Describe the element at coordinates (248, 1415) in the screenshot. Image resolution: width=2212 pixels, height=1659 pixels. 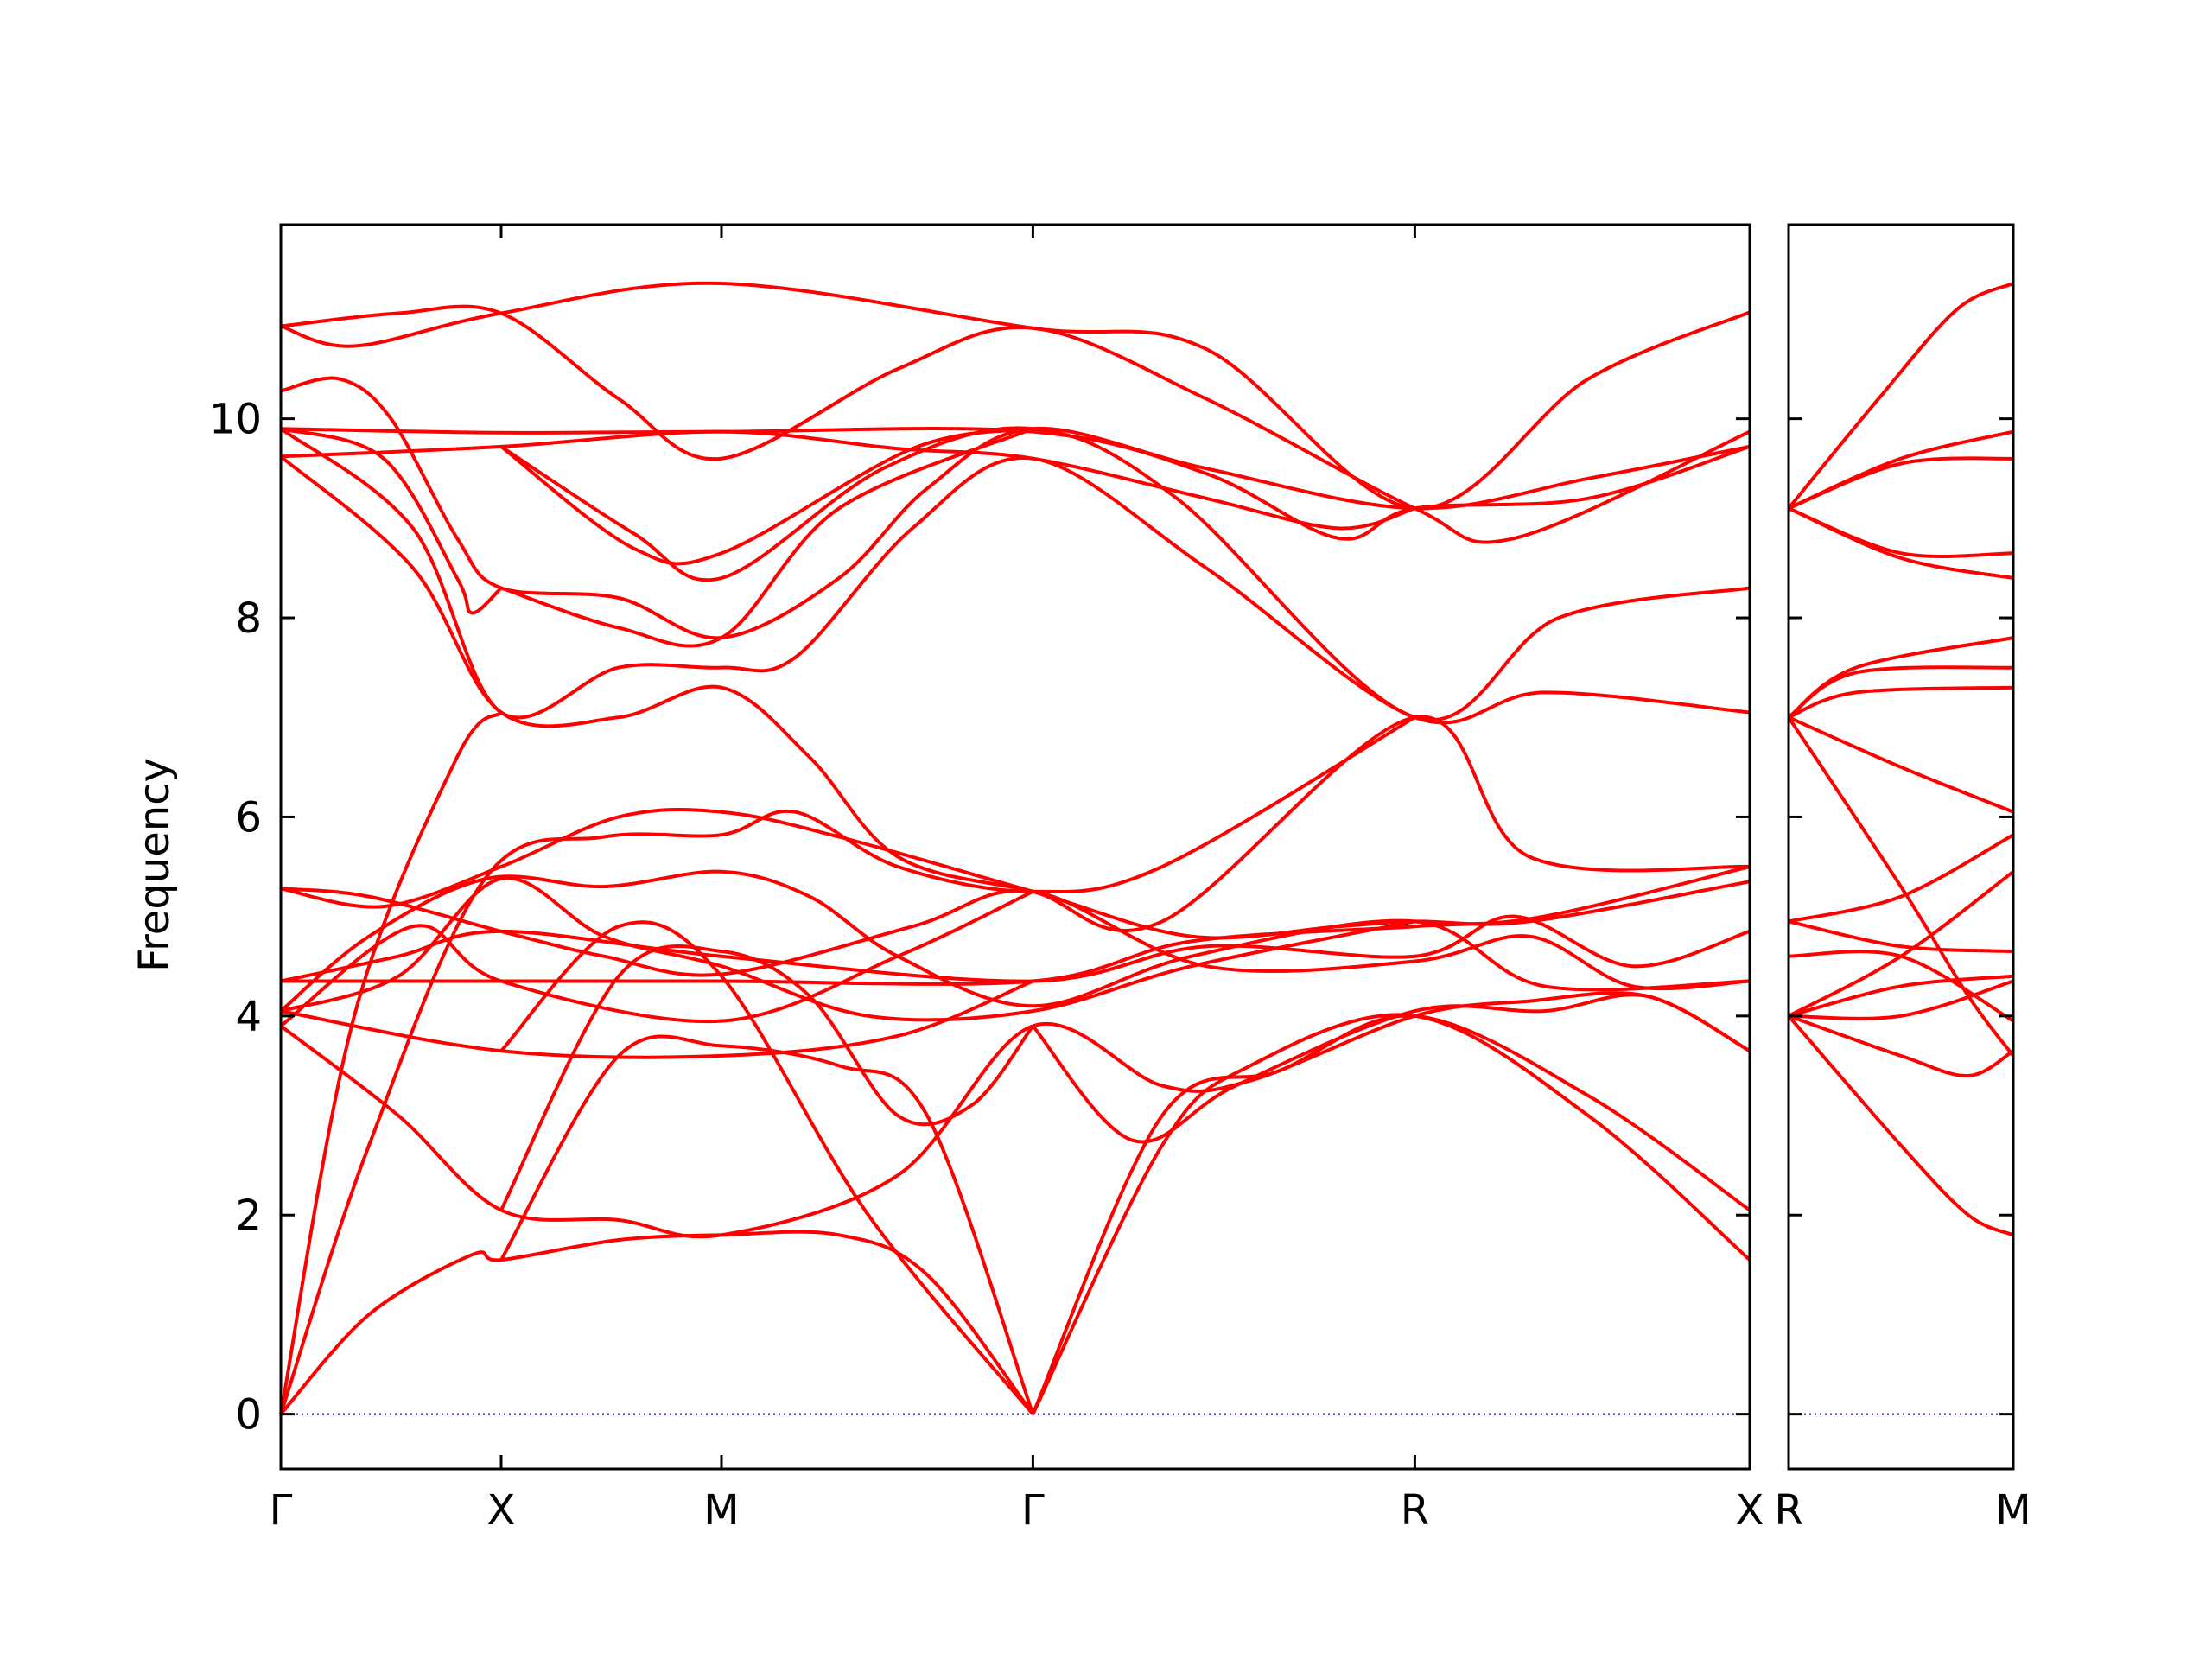
I see `y-tick-label: 0` at that location.